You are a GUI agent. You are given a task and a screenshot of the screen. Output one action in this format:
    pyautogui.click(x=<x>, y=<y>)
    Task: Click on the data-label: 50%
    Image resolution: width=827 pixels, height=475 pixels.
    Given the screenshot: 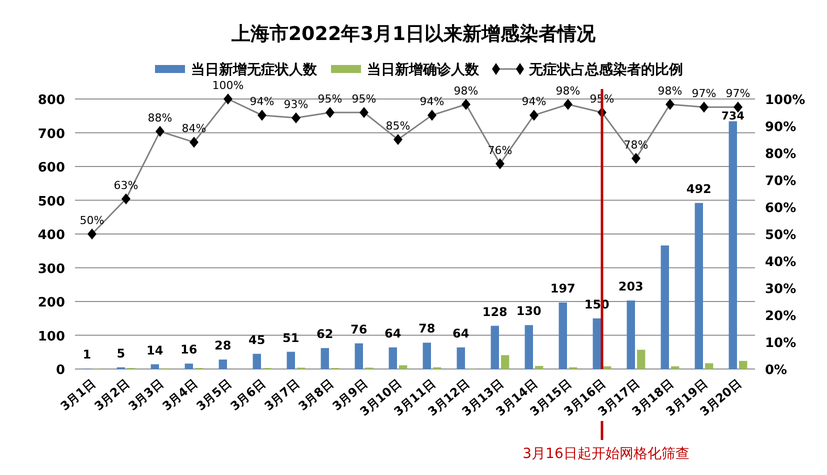 What is the action you would take?
    pyautogui.click(x=92, y=220)
    